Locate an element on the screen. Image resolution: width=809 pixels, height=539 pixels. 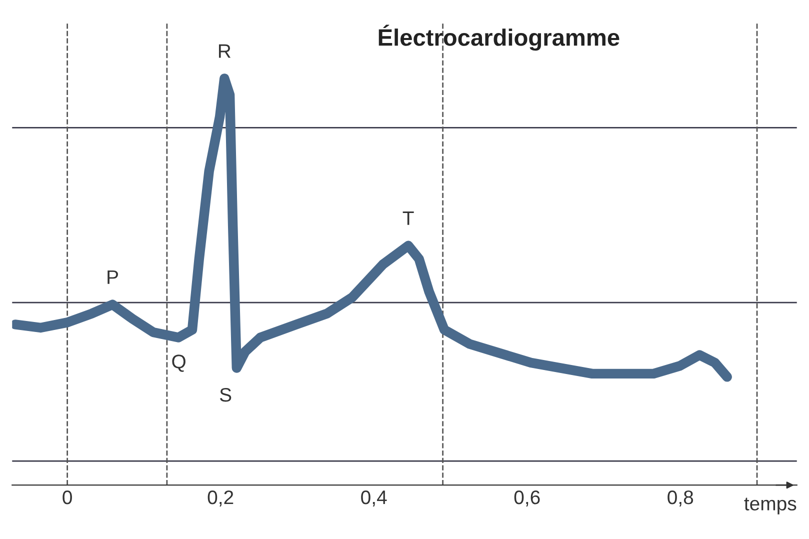
x-tick-label: 0 is located at coordinates (67, 497).